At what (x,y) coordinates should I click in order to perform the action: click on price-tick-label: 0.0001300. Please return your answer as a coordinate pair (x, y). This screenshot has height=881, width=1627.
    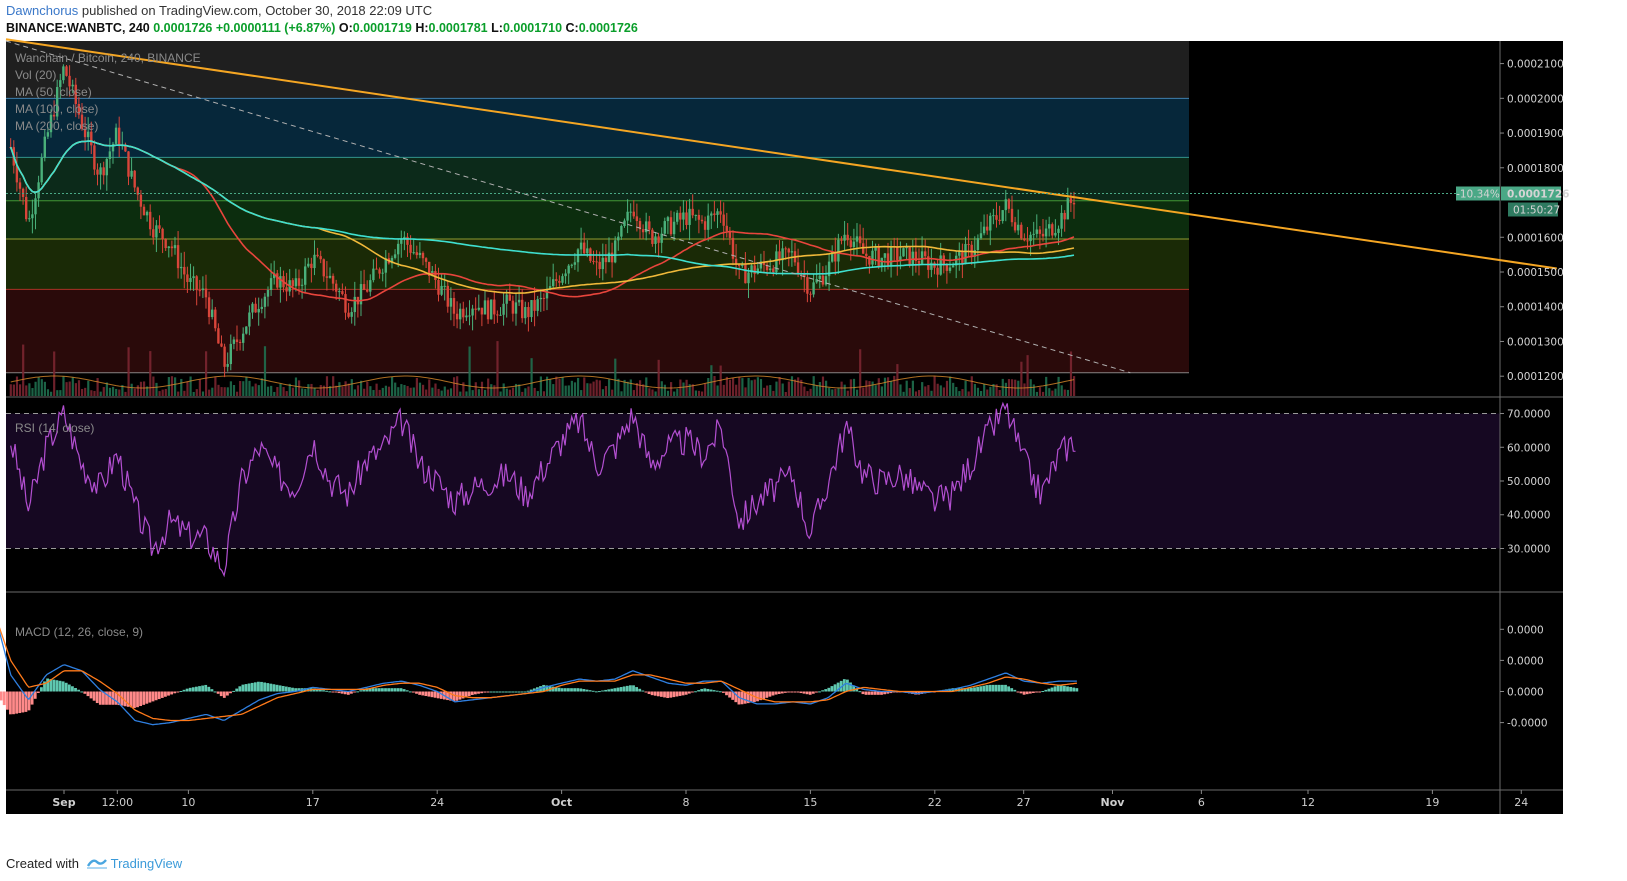
    Looking at the image, I should click on (1535, 342).